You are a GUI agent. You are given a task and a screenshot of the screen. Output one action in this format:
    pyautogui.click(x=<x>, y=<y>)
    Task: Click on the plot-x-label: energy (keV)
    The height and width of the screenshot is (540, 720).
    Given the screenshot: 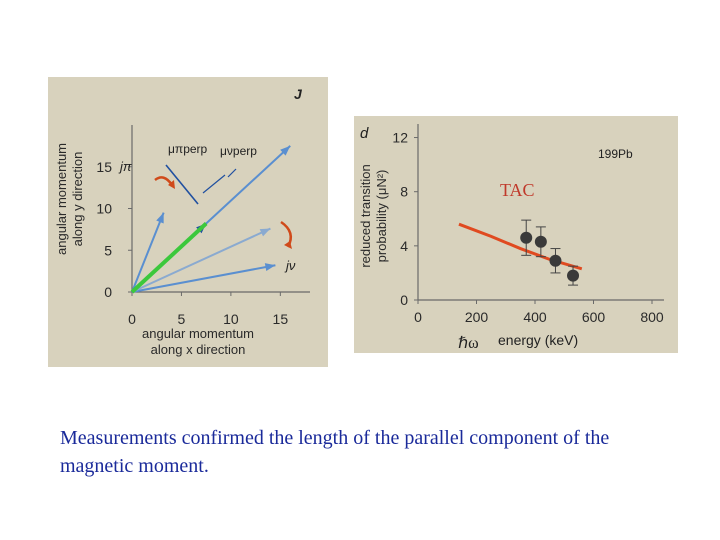 What is the action you would take?
    pyautogui.click(x=538, y=340)
    